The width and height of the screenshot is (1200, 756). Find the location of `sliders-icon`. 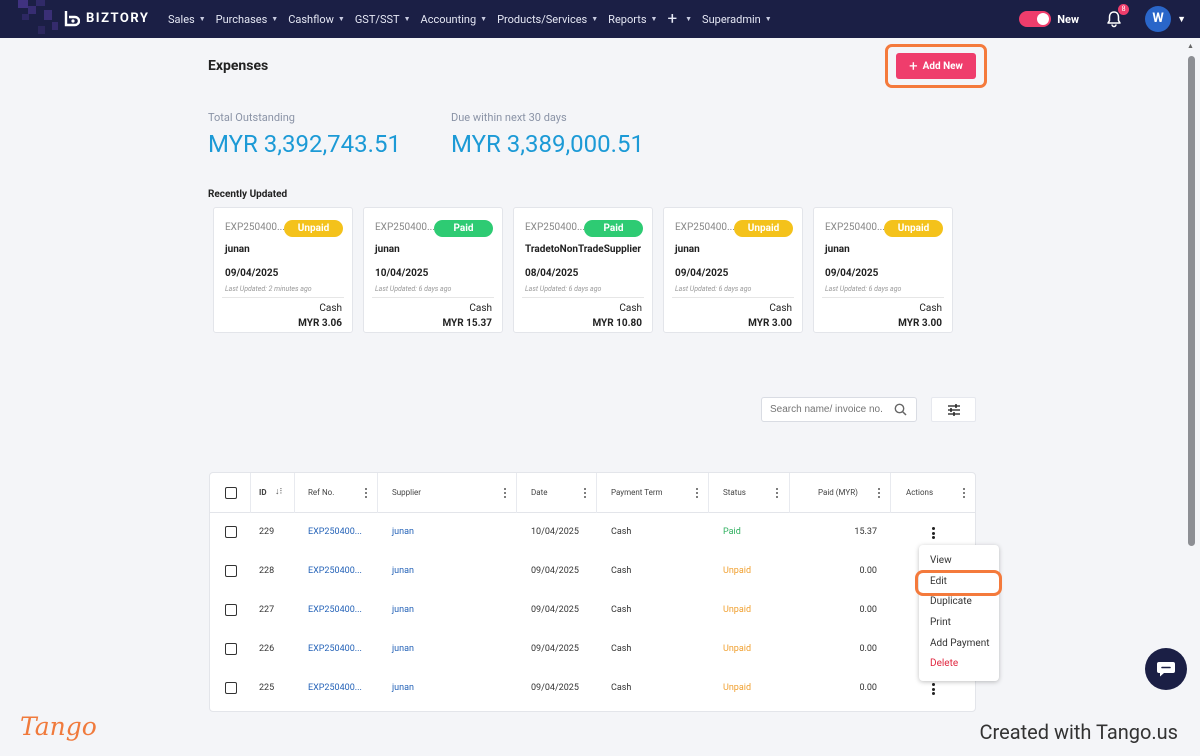

sliders-icon is located at coordinates (953, 409).